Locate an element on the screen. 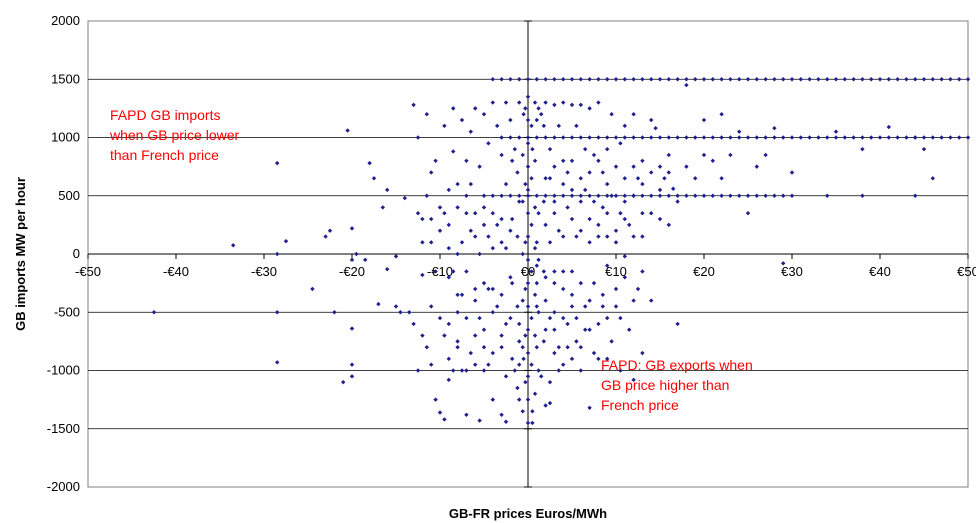 The image size is (976, 523). y-axis-title: GB imports MW per hour is located at coordinates (20, 254).